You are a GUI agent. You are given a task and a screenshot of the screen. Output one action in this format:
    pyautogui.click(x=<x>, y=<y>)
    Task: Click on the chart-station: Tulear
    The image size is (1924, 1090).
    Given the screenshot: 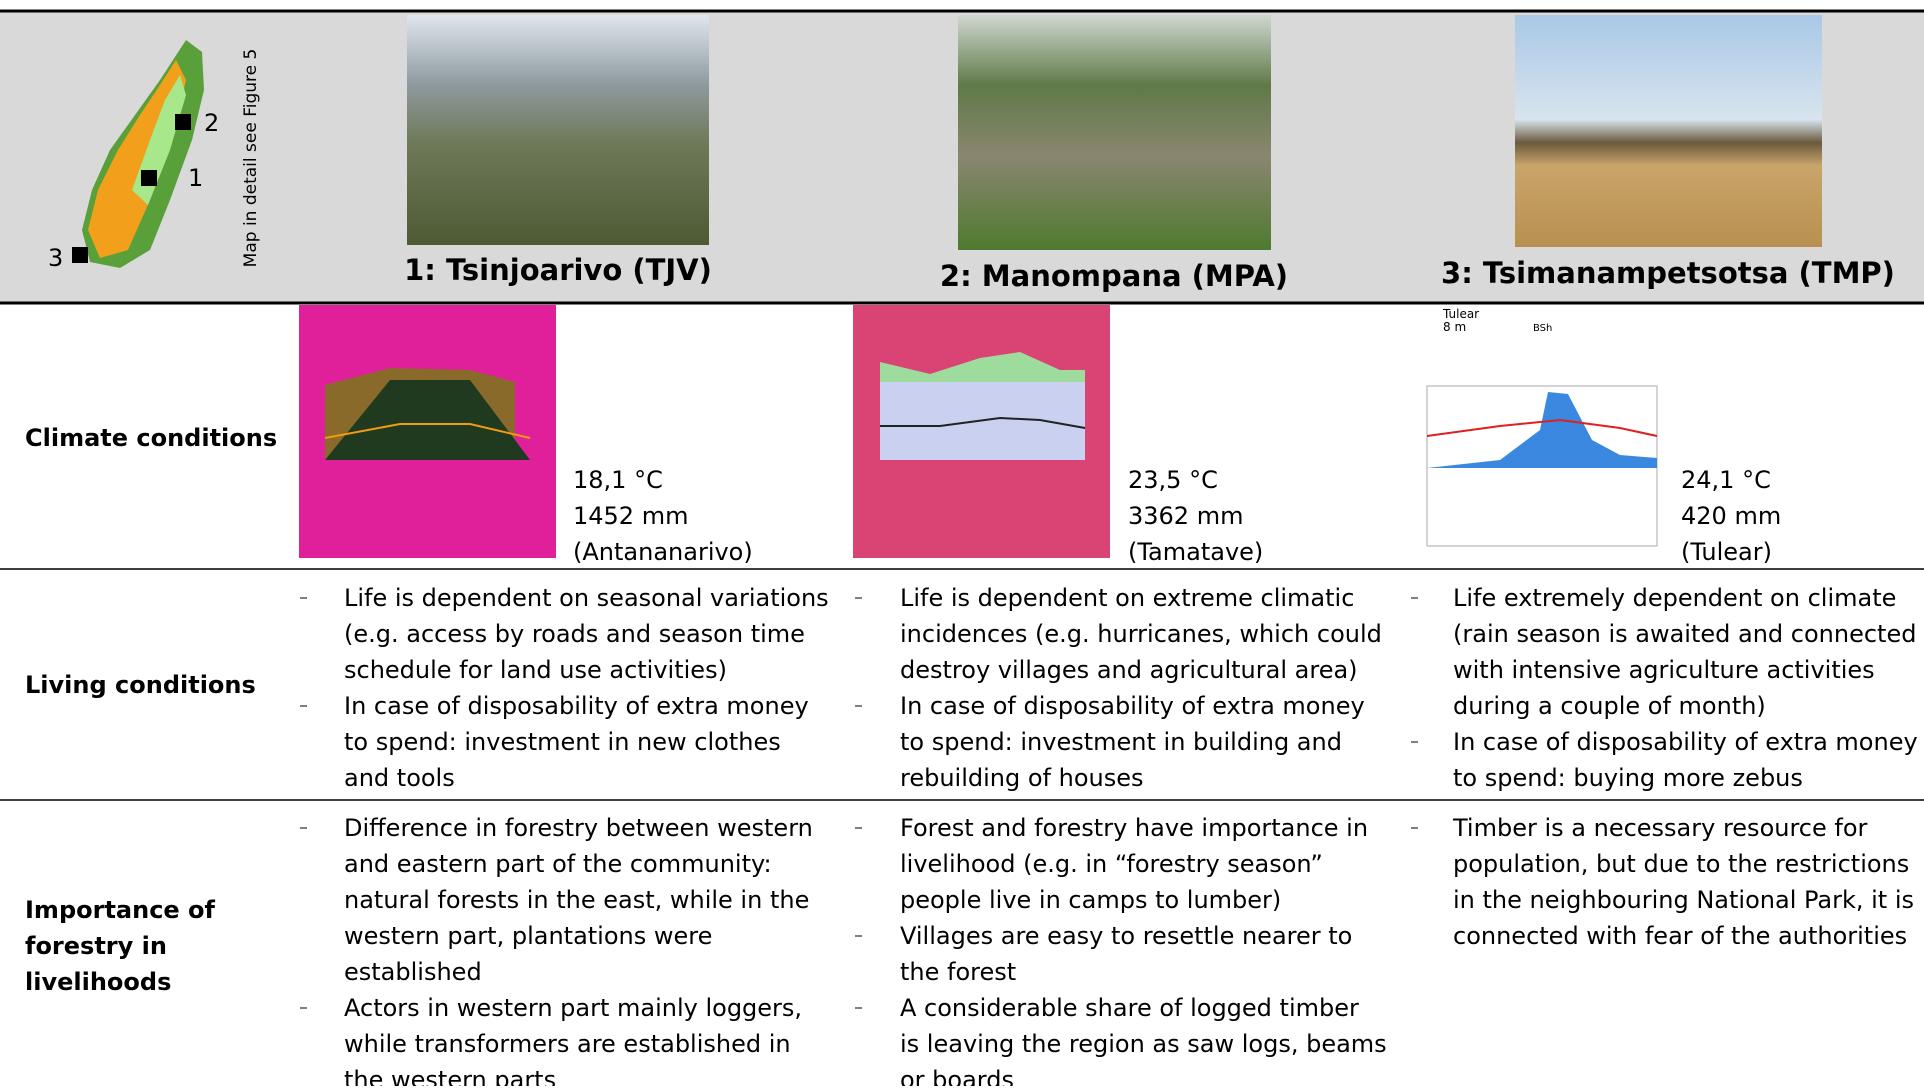 What is the action you would take?
    pyautogui.click(x=1460, y=314)
    